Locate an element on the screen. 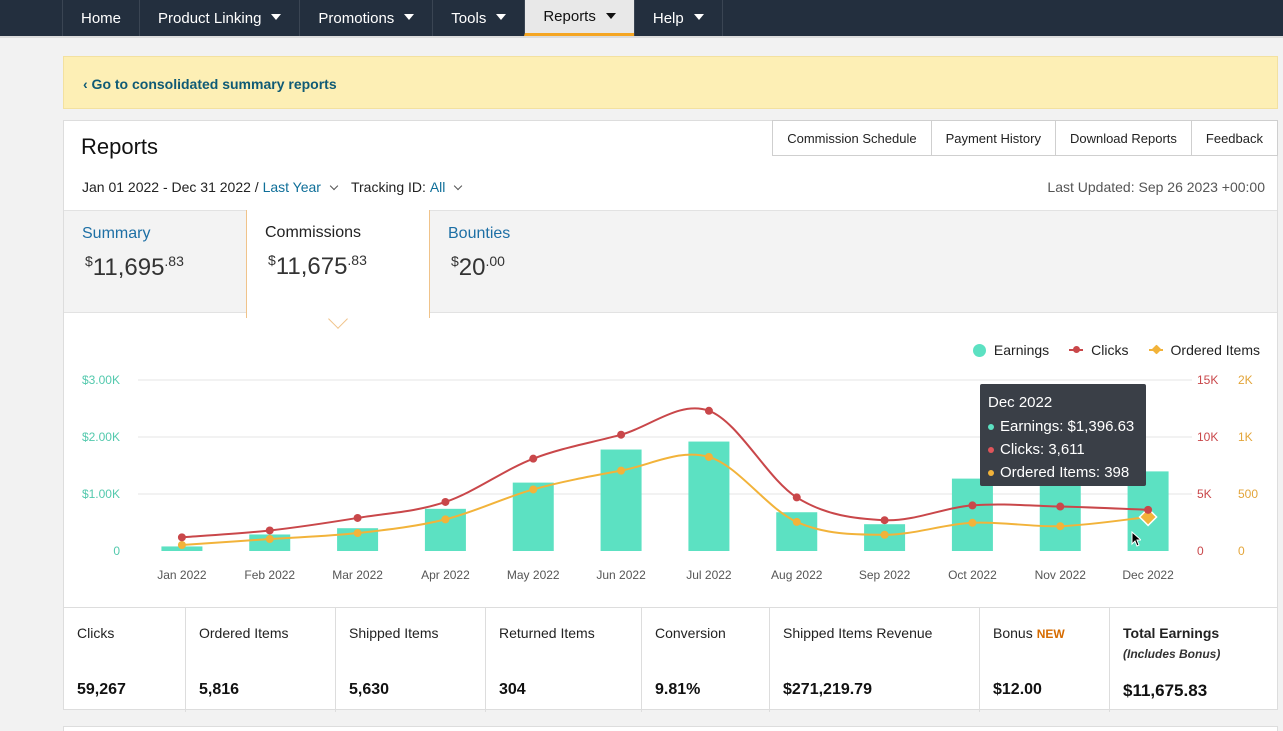  tab-bounties: Bounties $20.00 is located at coordinates (510, 262).